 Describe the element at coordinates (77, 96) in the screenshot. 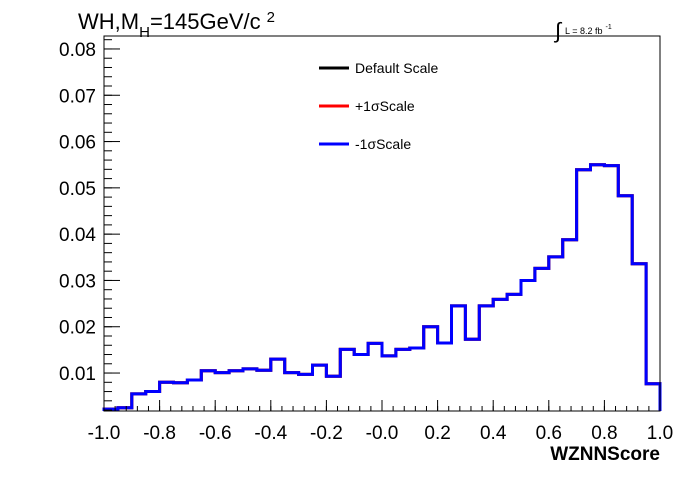

I see `y-tick-label: 0.07` at that location.